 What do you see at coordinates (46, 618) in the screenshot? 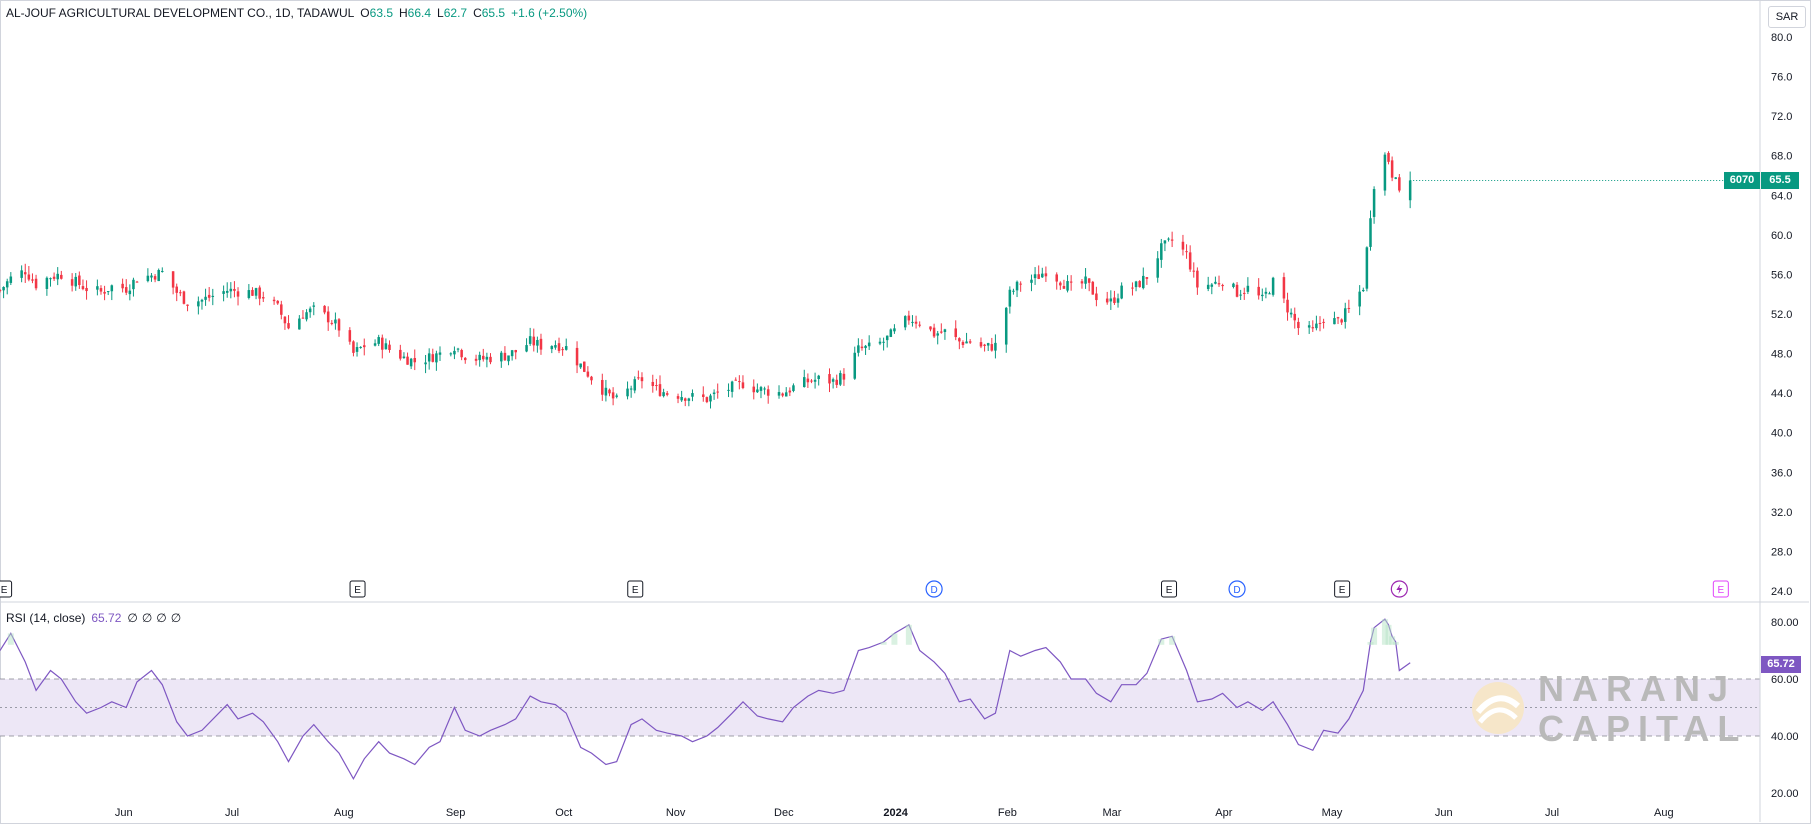
I see `rsi-title: RSI (14, close)` at bounding box center [46, 618].